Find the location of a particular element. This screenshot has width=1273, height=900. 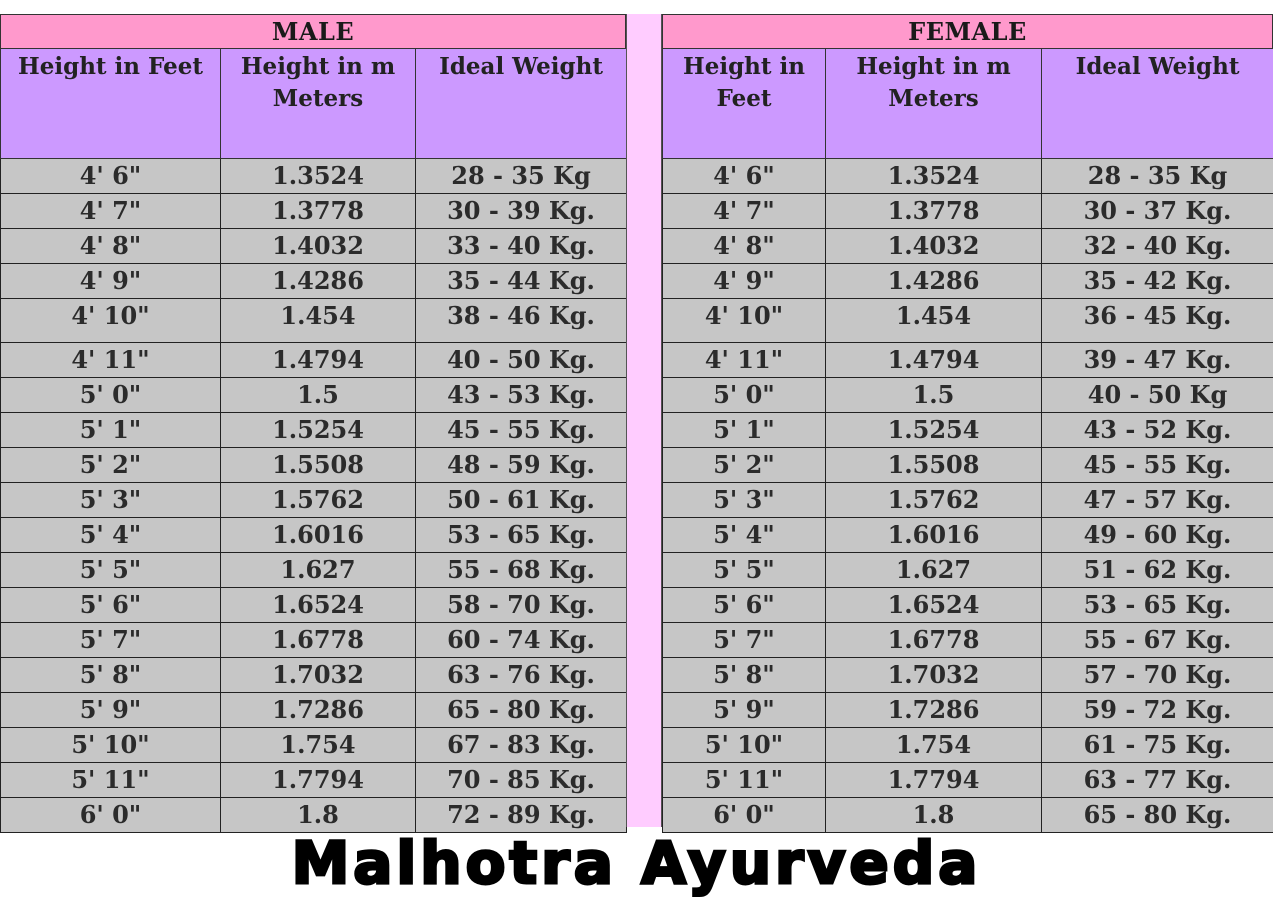

height-meters-cell: 1.4794 is located at coordinates (318, 360).